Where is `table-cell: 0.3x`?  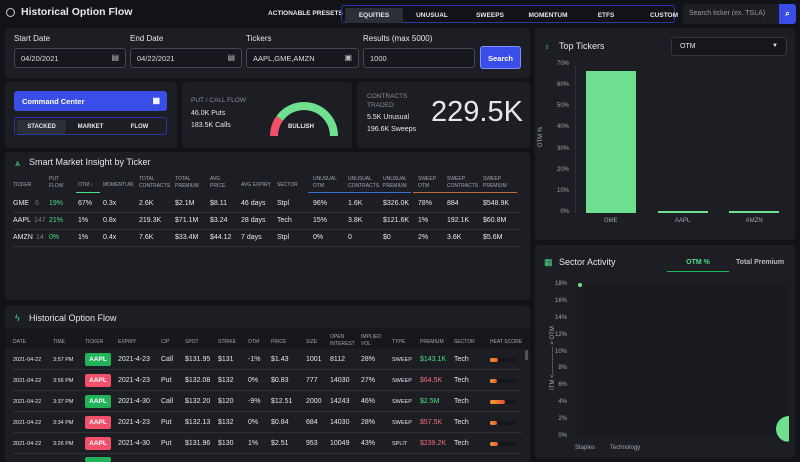
table-cell: 0.3x is located at coordinates (110, 203).